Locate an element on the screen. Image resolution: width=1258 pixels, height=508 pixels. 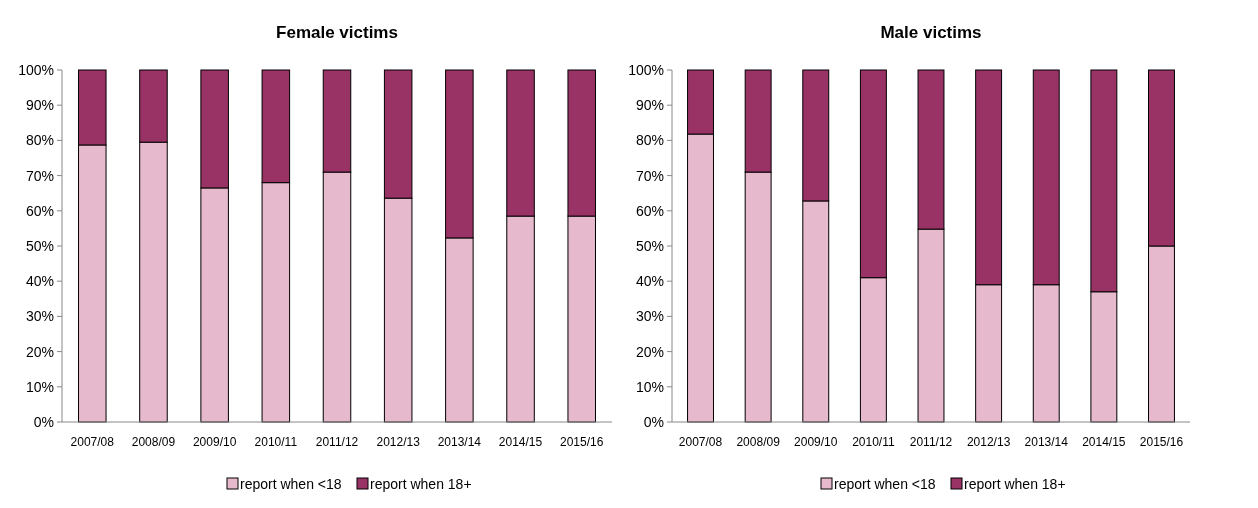
chart-title: Female victims is located at coordinates (337, 32).